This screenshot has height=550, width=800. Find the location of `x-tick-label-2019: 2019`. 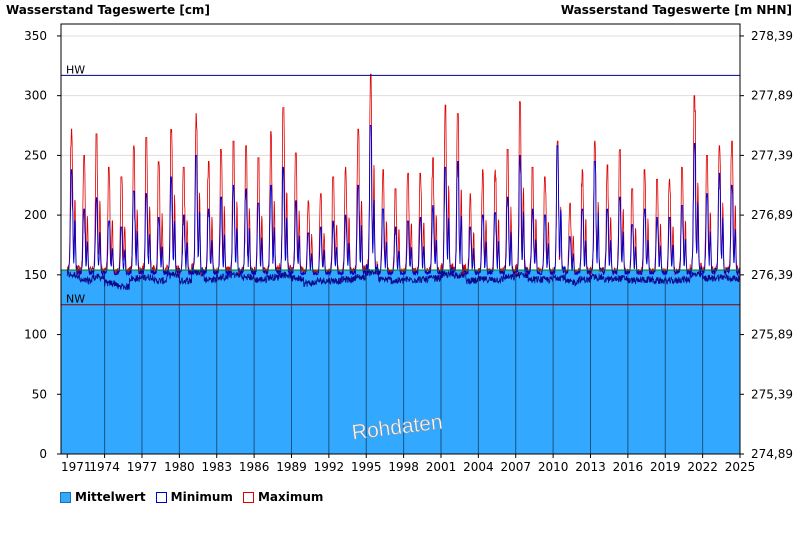

x-tick-label-2019: 2019 is located at coordinates (665, 467).